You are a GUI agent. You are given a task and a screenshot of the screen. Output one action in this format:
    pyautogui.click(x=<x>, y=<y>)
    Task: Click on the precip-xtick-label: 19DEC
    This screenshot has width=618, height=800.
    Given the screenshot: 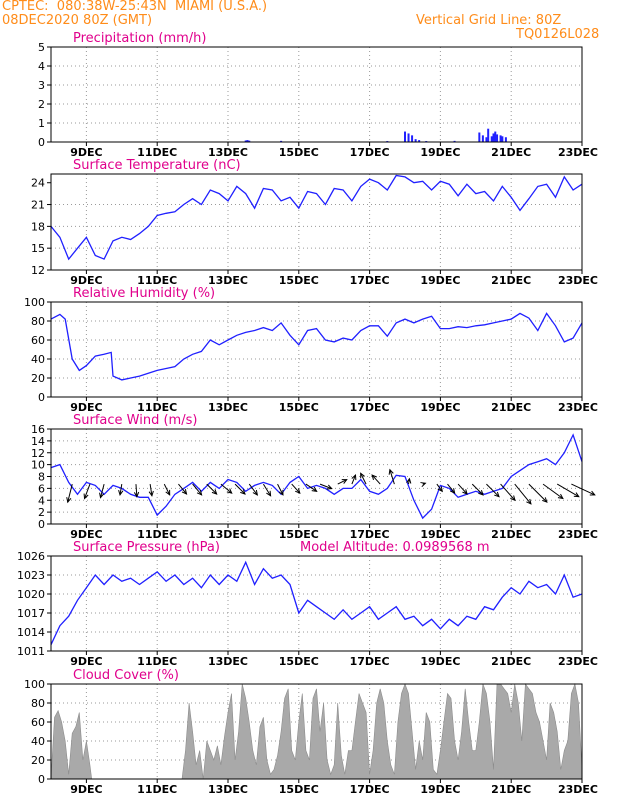 What is the action you would take?
    pyautogui.click(x=440, y=152)
    